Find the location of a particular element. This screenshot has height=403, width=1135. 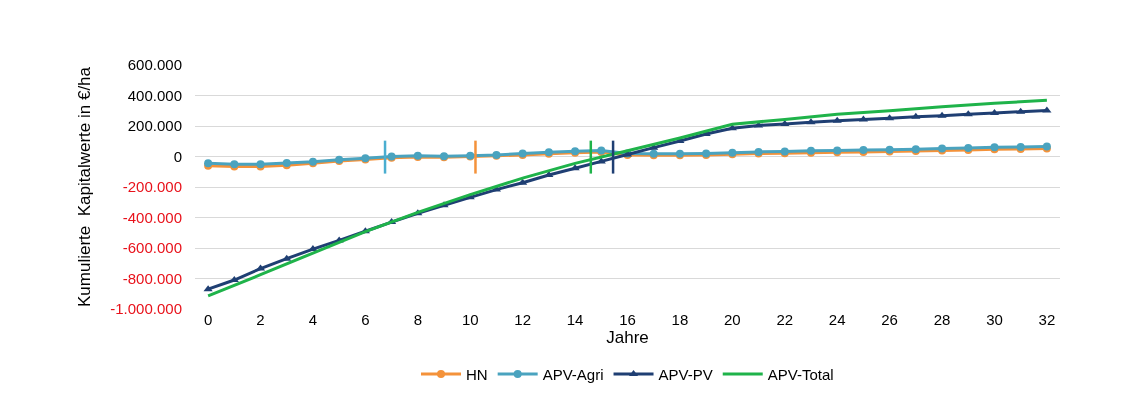

x-tick-label: 24 is located at coordinates (837, 319).